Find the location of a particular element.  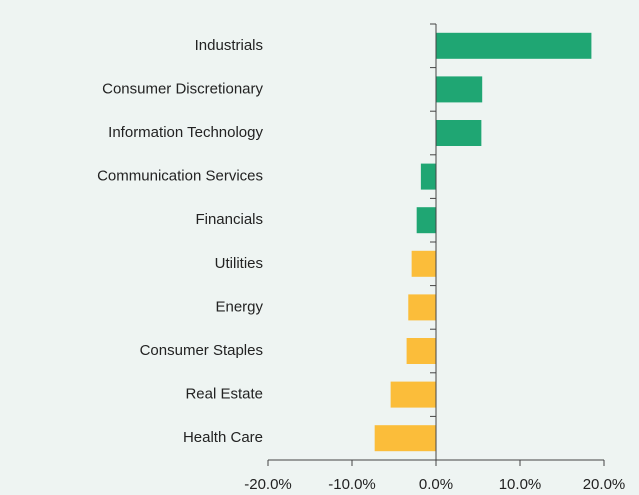

y-tick-label: Financials is located at coordinates (229, 219).